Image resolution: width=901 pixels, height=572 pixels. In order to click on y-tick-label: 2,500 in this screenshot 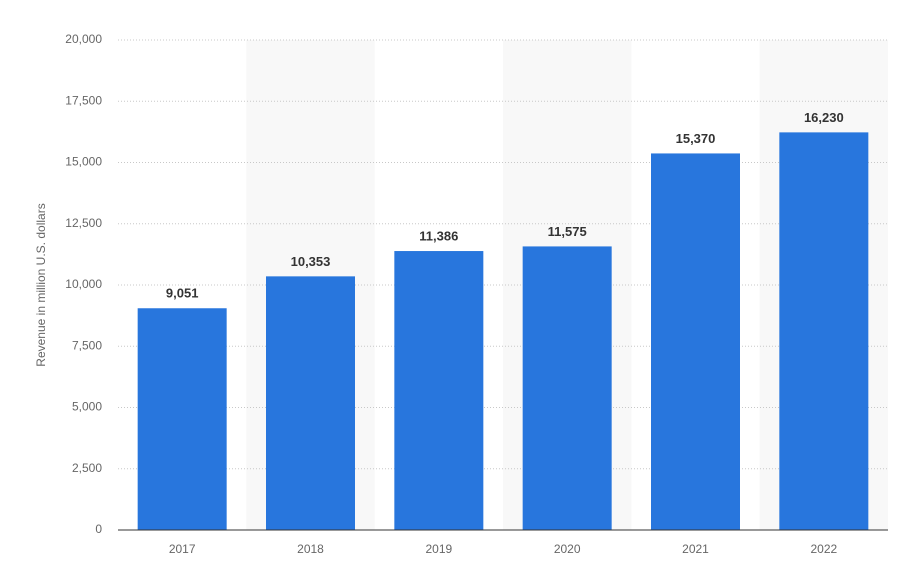, I will do `click(87, 468)`.